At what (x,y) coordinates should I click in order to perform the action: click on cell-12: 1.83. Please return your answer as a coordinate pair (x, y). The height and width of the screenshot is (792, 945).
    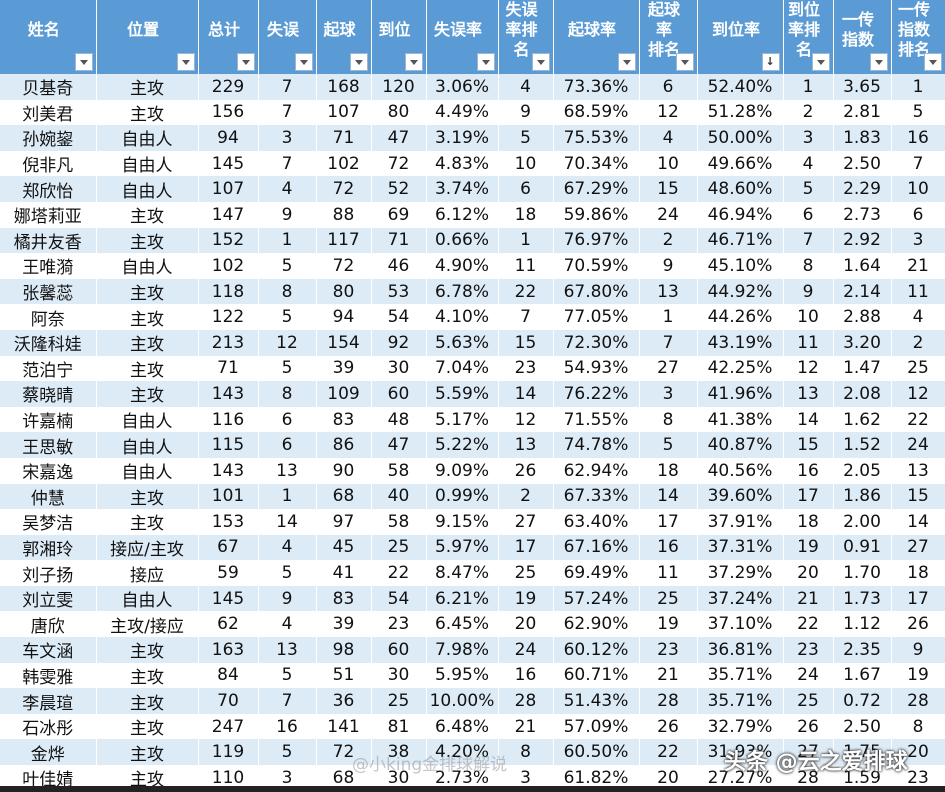
    Looking at the image, I should click on (862, 138).